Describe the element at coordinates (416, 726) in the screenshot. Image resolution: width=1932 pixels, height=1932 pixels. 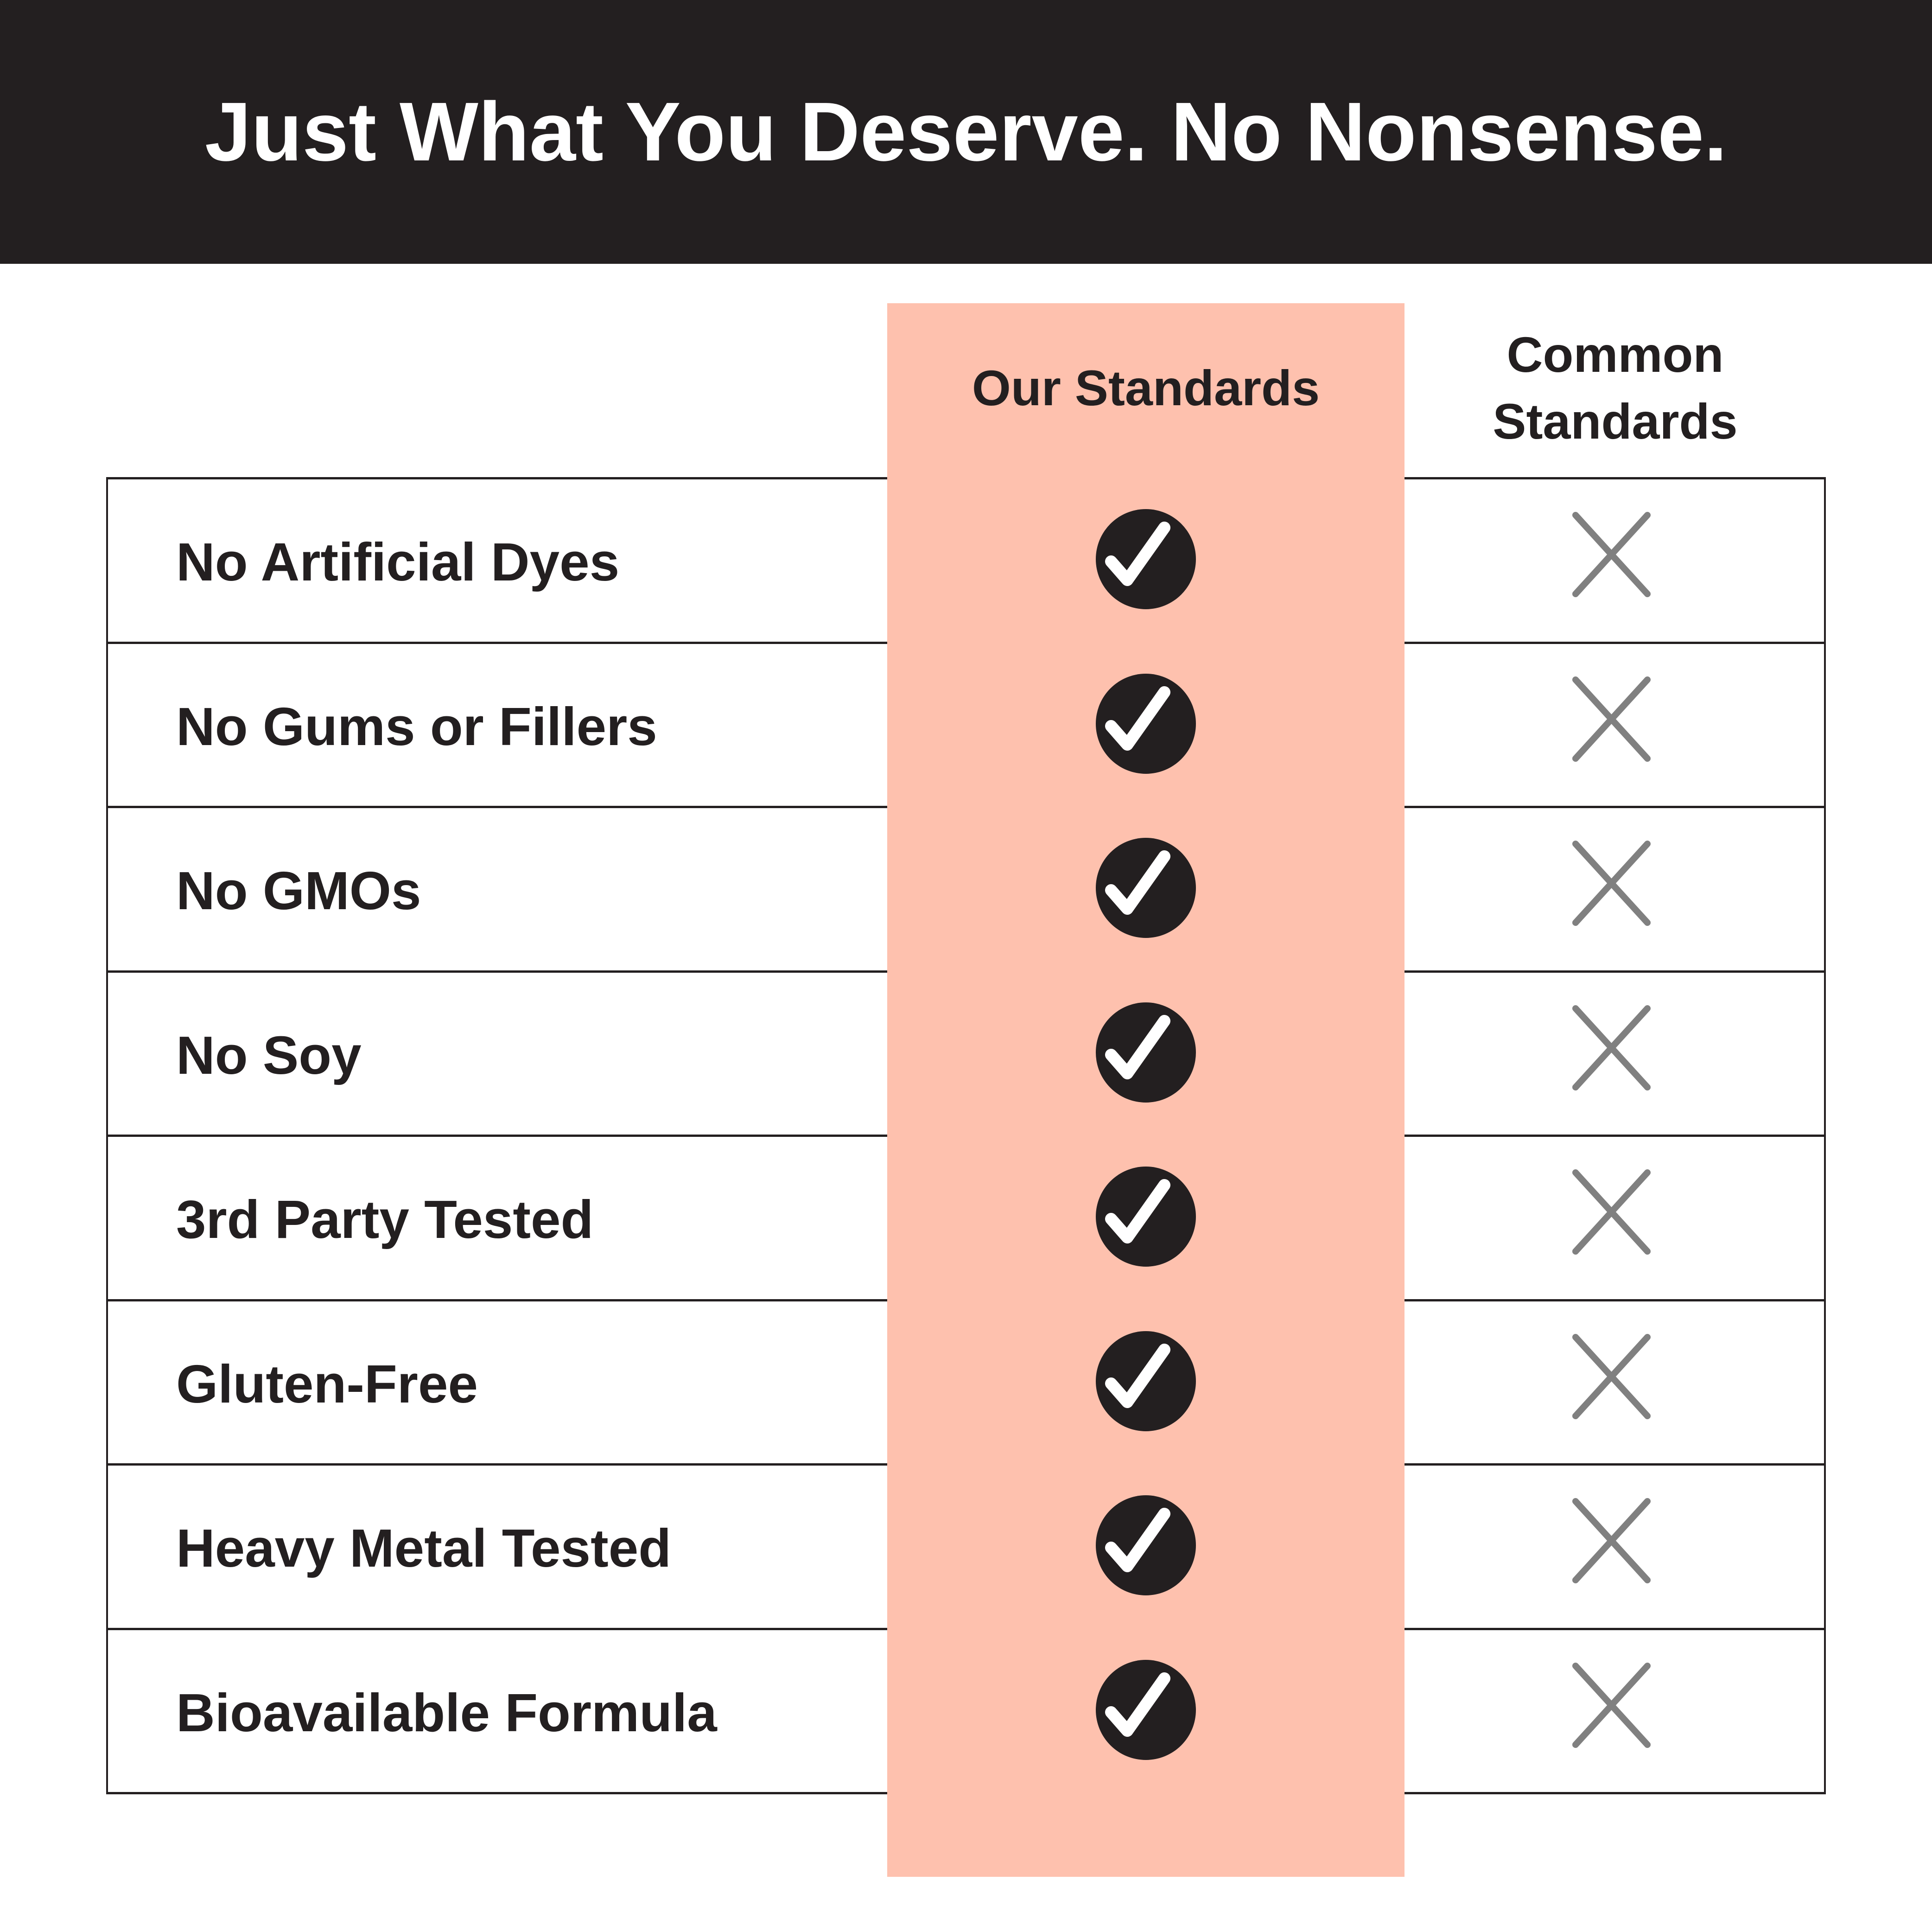
I see `row-label: No Gums or Fillers` at that location.